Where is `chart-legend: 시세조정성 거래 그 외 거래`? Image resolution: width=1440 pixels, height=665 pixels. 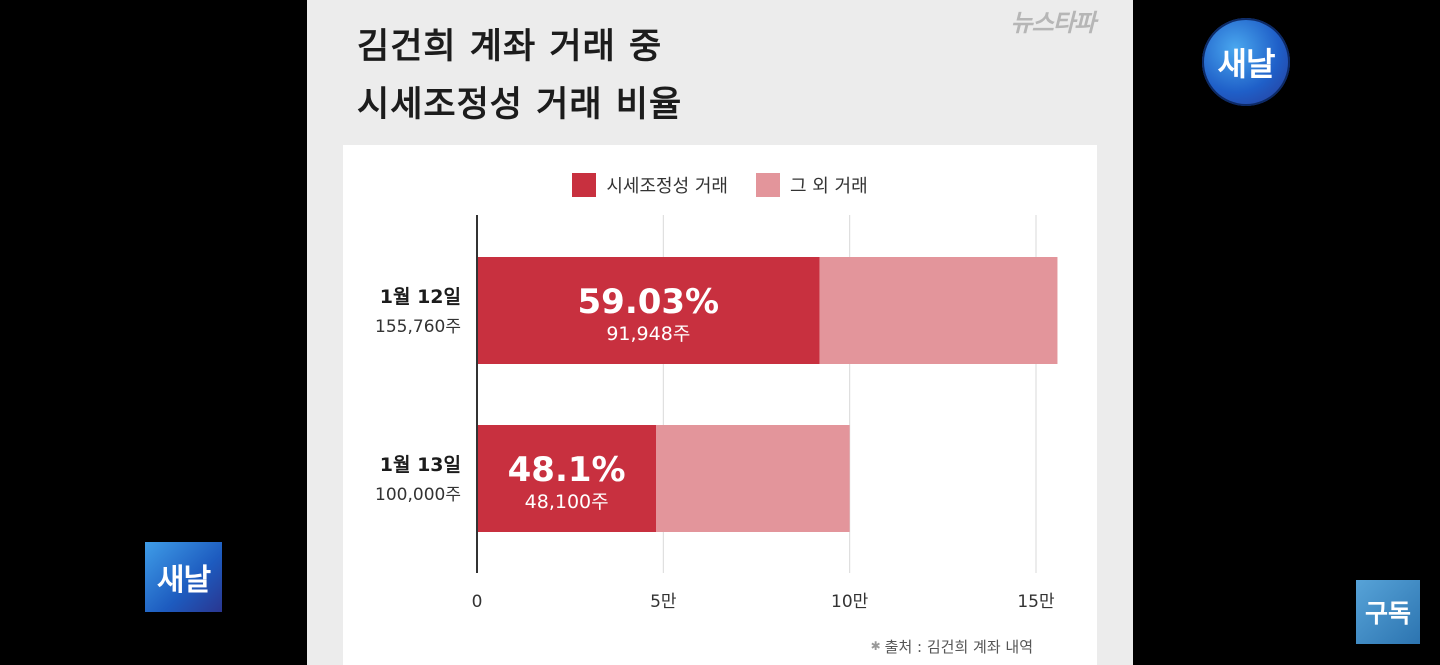
chart-legend: 시세조정성 거래 그 외 거래 is located at coordinates (720, 185).